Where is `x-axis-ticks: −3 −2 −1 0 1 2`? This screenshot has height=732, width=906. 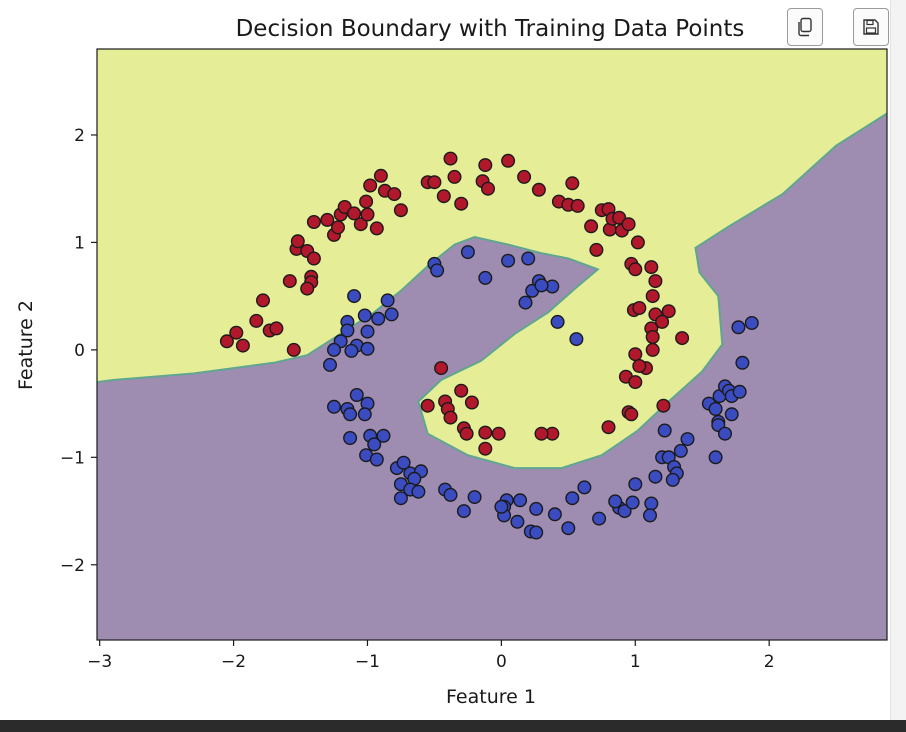
x-axis-ticks: −3 −2 −1 0 1 2 is located at coordinates (431, 656).